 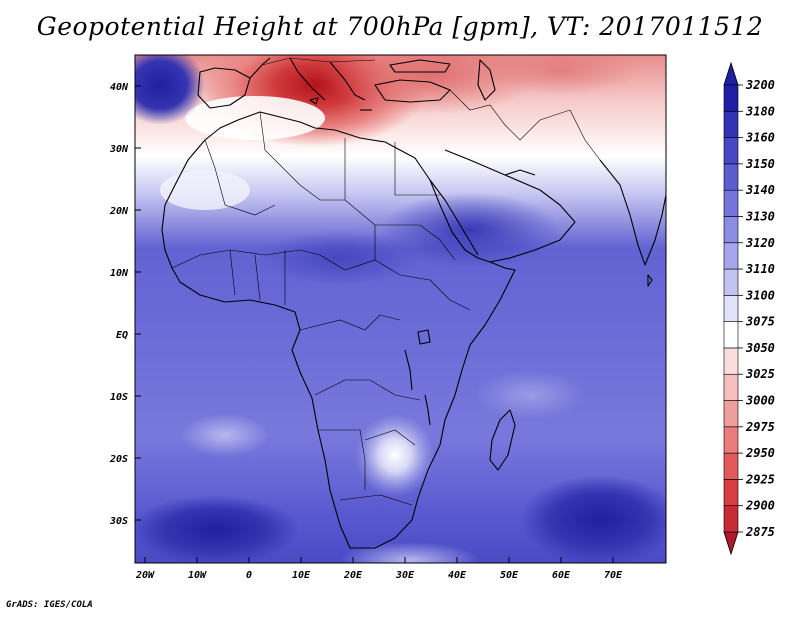 What do you see at coordinates (585, 135) in the screenshot?
I see `border-south-asia` at bounding box center [585, 135].